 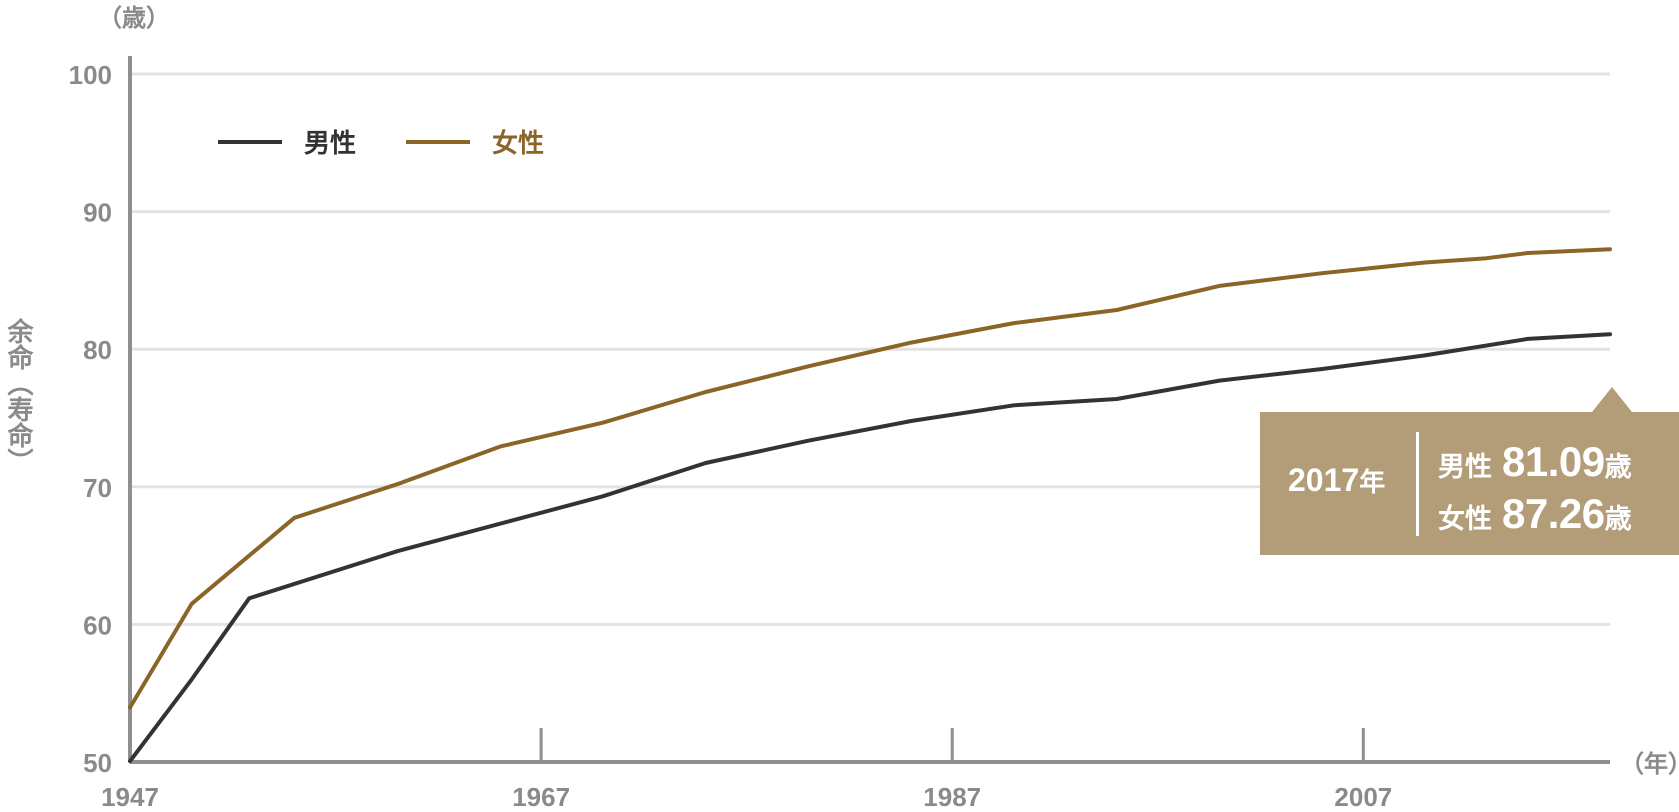 What do you see at coordinates (1372, 483) in the screenshot?
I see `callout-year-unit: 年` at bounding box center [1372, 483].